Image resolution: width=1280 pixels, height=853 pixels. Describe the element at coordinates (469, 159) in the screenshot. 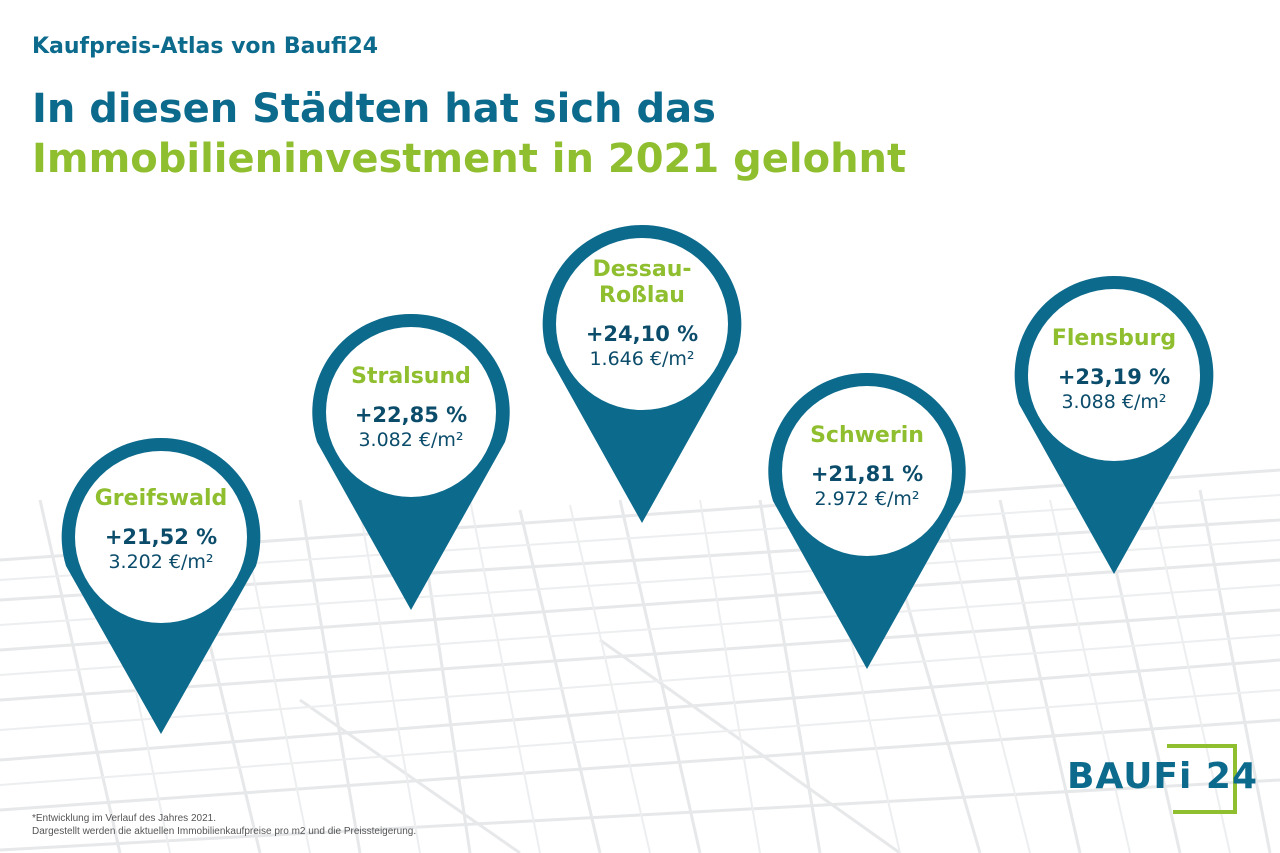

I see `headline-line-2: Immobilieninvestment in 2021 gelohnt` at that location.